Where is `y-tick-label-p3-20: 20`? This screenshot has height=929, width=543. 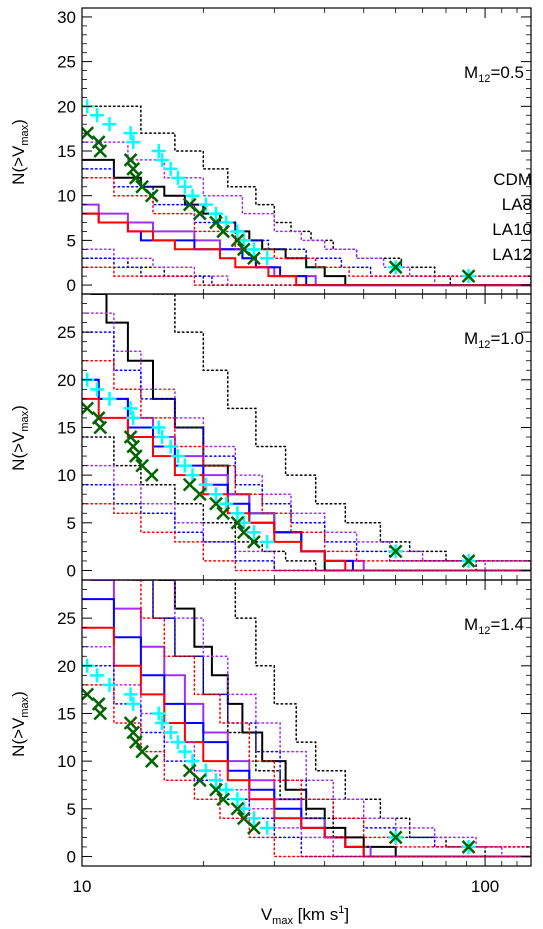
y-tick-label-p3-20: 20 is located at coordinates (66, 666).